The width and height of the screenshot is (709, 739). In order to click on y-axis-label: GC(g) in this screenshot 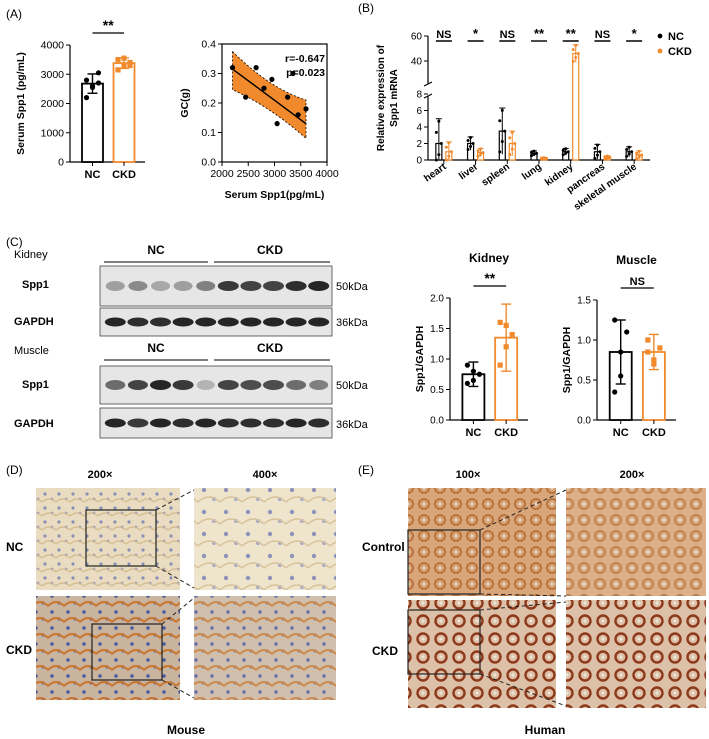, I will do `click(185, 102)`.